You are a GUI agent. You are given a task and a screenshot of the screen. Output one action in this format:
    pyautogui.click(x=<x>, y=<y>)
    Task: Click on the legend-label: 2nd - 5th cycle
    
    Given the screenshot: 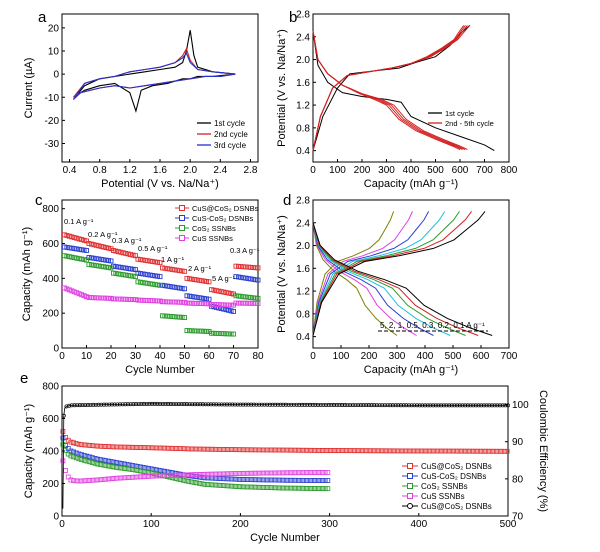 What is the action you would take?
    pyautogui.click(x=469, y=123)
    